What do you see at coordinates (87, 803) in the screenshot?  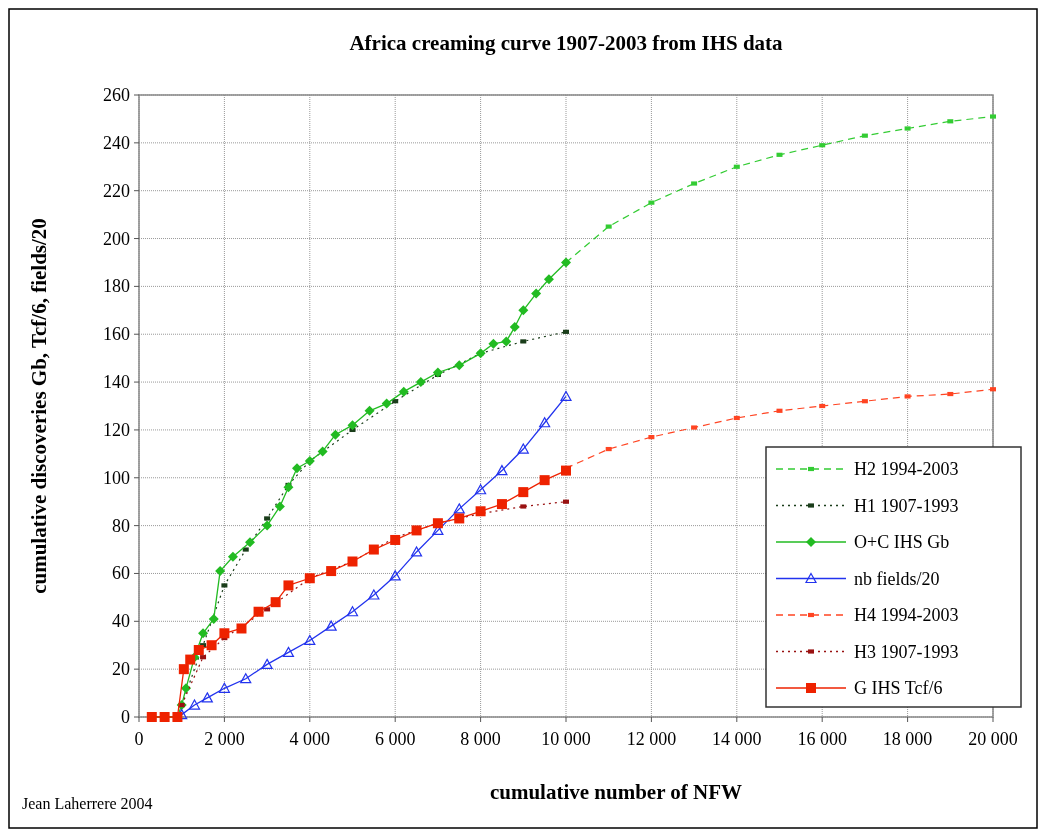 I see `text: Jean Laherrere 2004` at bounding box center [87, 803].